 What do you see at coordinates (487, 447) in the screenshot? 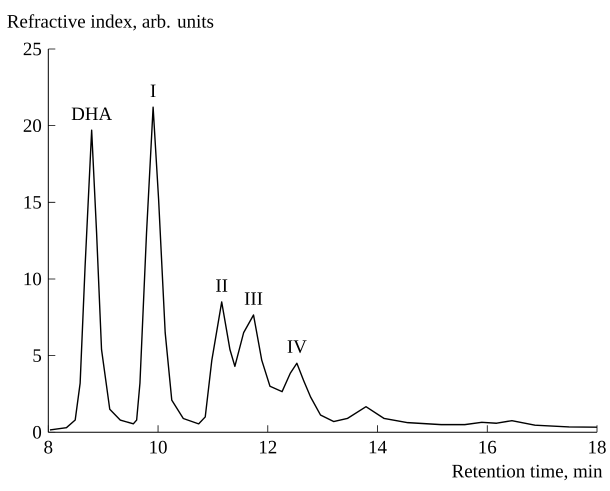
I see `x-tick-label: 16` at bounding box center [487, 447].